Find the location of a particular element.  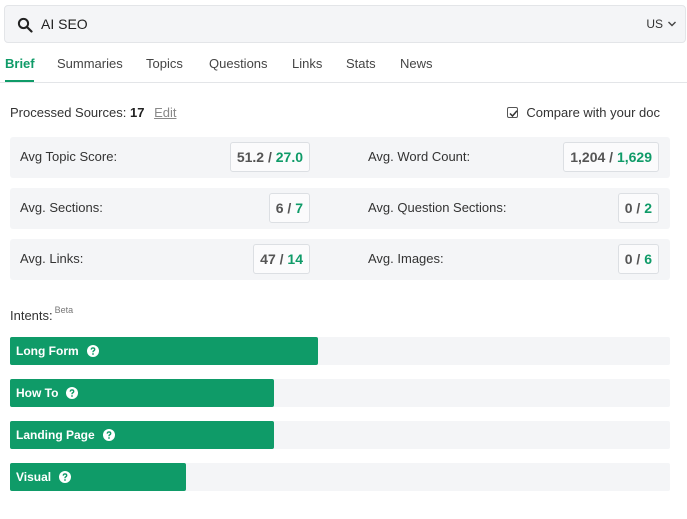

intent-label: How To is located at coordinates (37, 393).